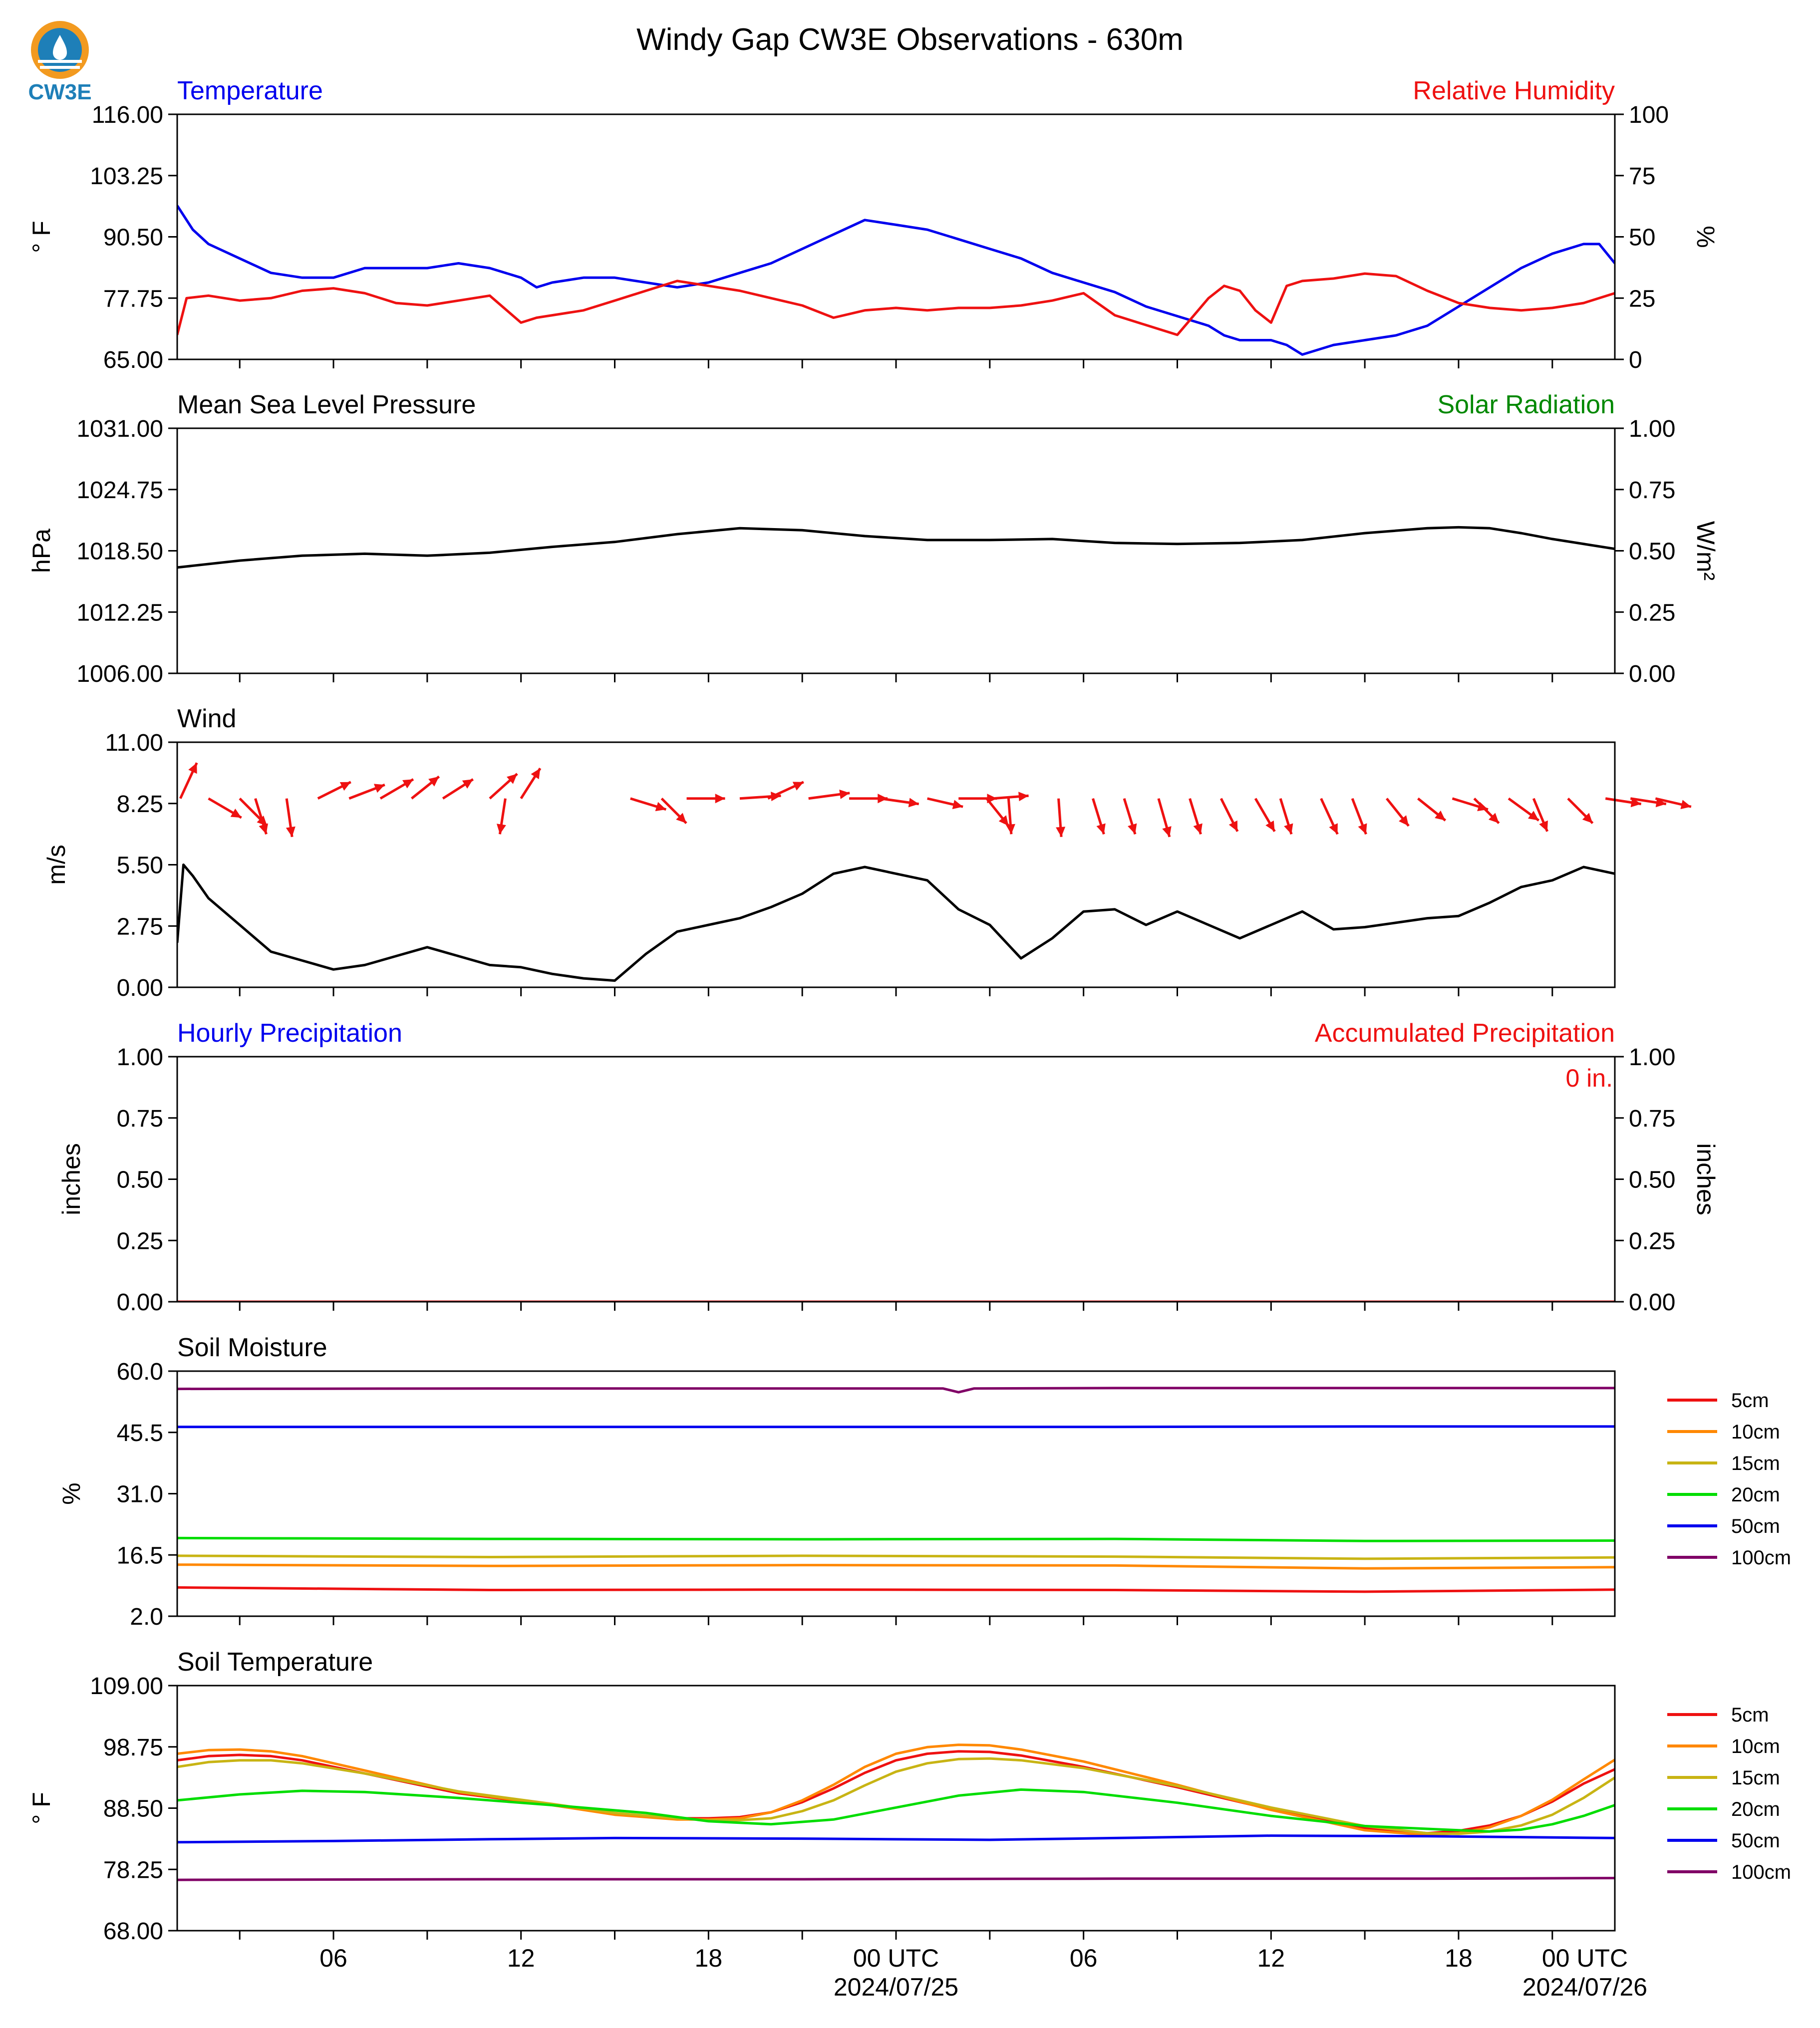  Describe the element at coordinates (1755, 1432) in the screenshot. I see `legend-label: 10cm` at that location.